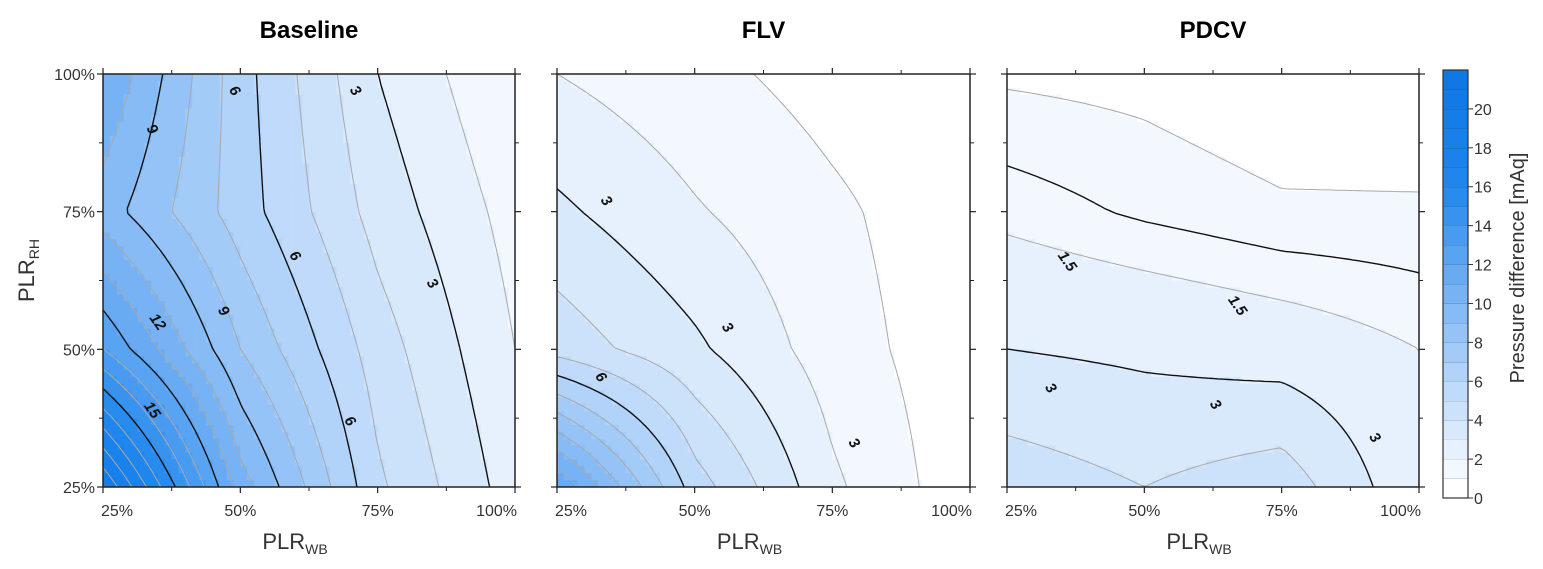 The height and width of the screenshot is (569, 1543). What do you see at coordinates (239, 280) in the screenshot?
I see `contour-line-minor` at bounding box center [239, 280].